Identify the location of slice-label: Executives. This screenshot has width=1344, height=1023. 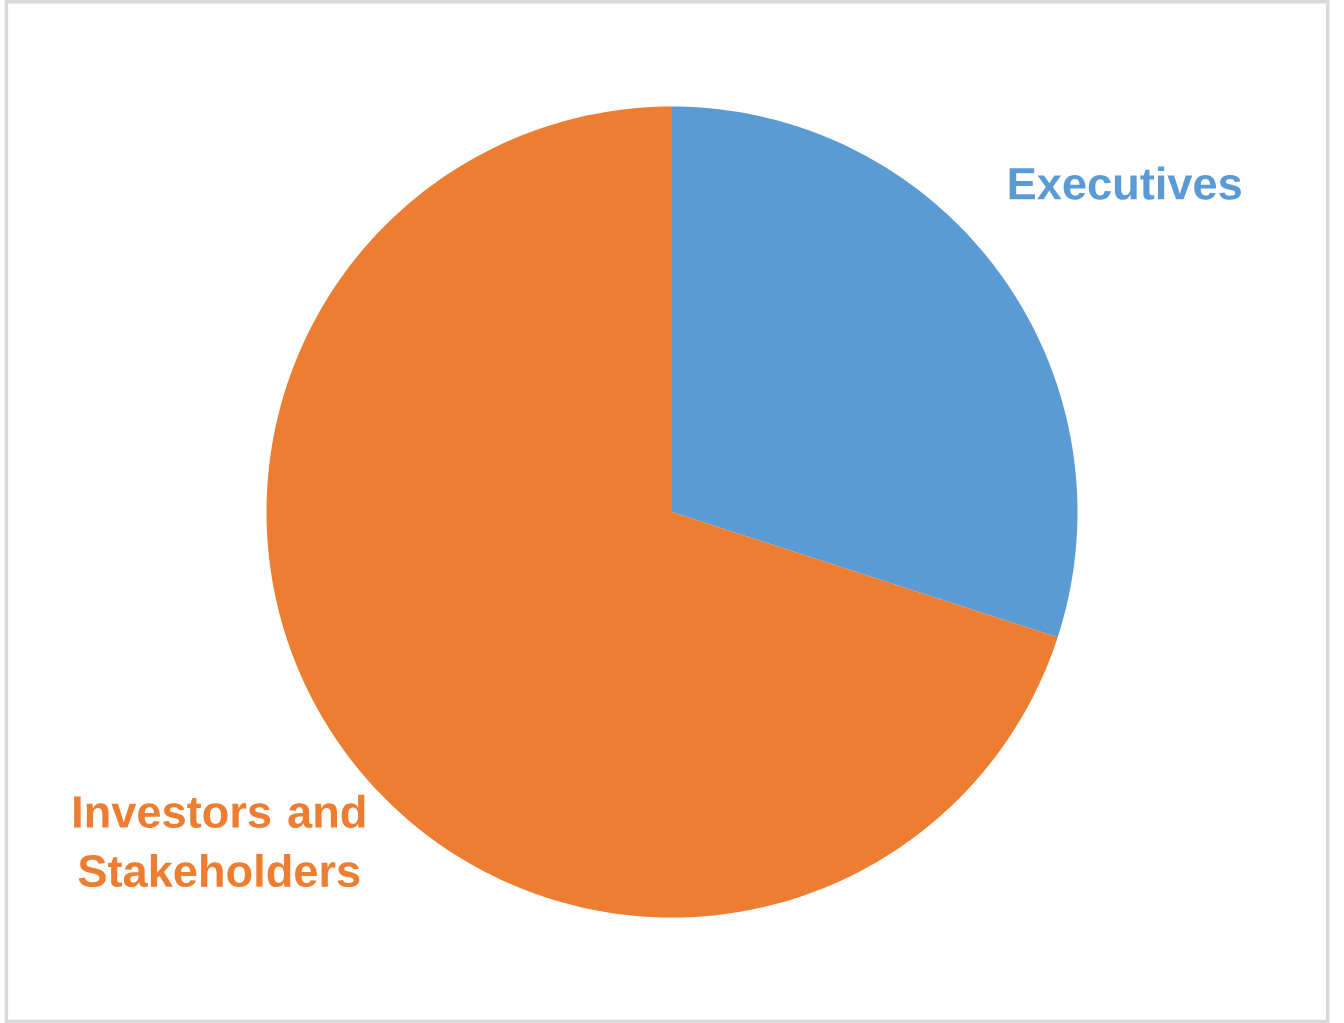
(1125, 183).